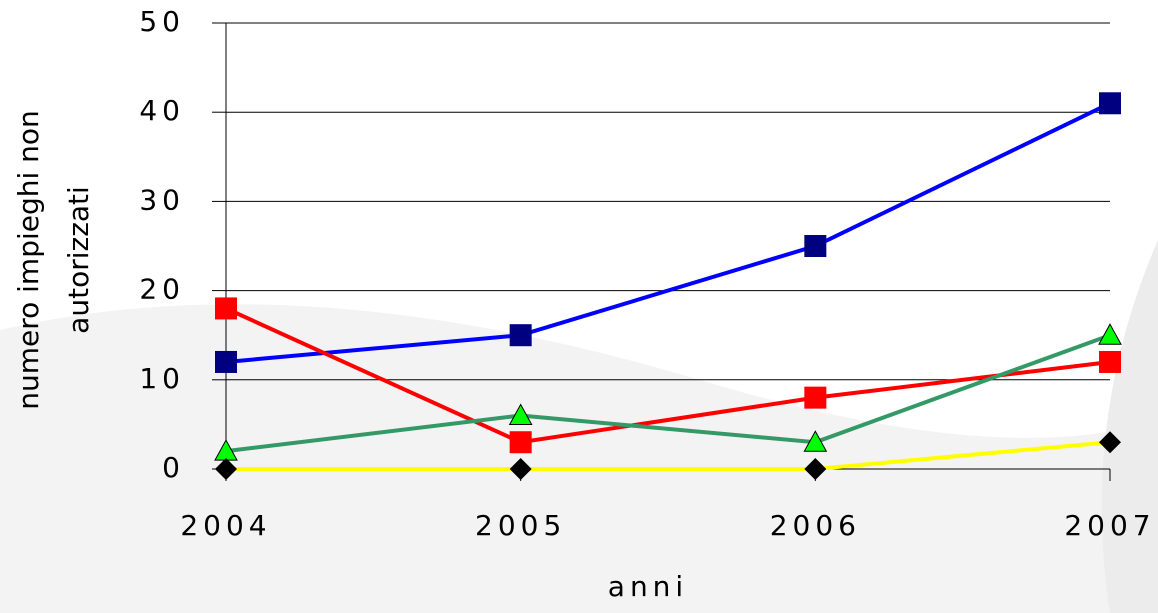  Describe the element at coordinates (162, 289) in the screenshot. I see `y-tick-label: 20` at that location.